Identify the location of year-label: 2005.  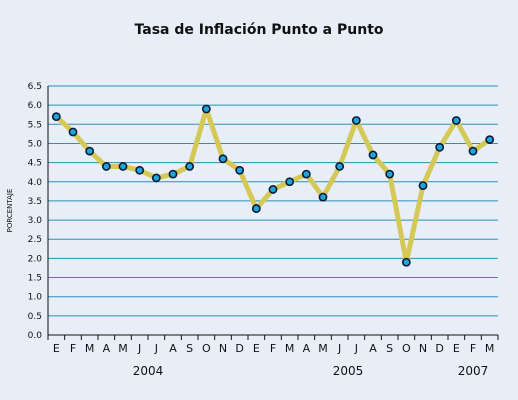
(348, 371).